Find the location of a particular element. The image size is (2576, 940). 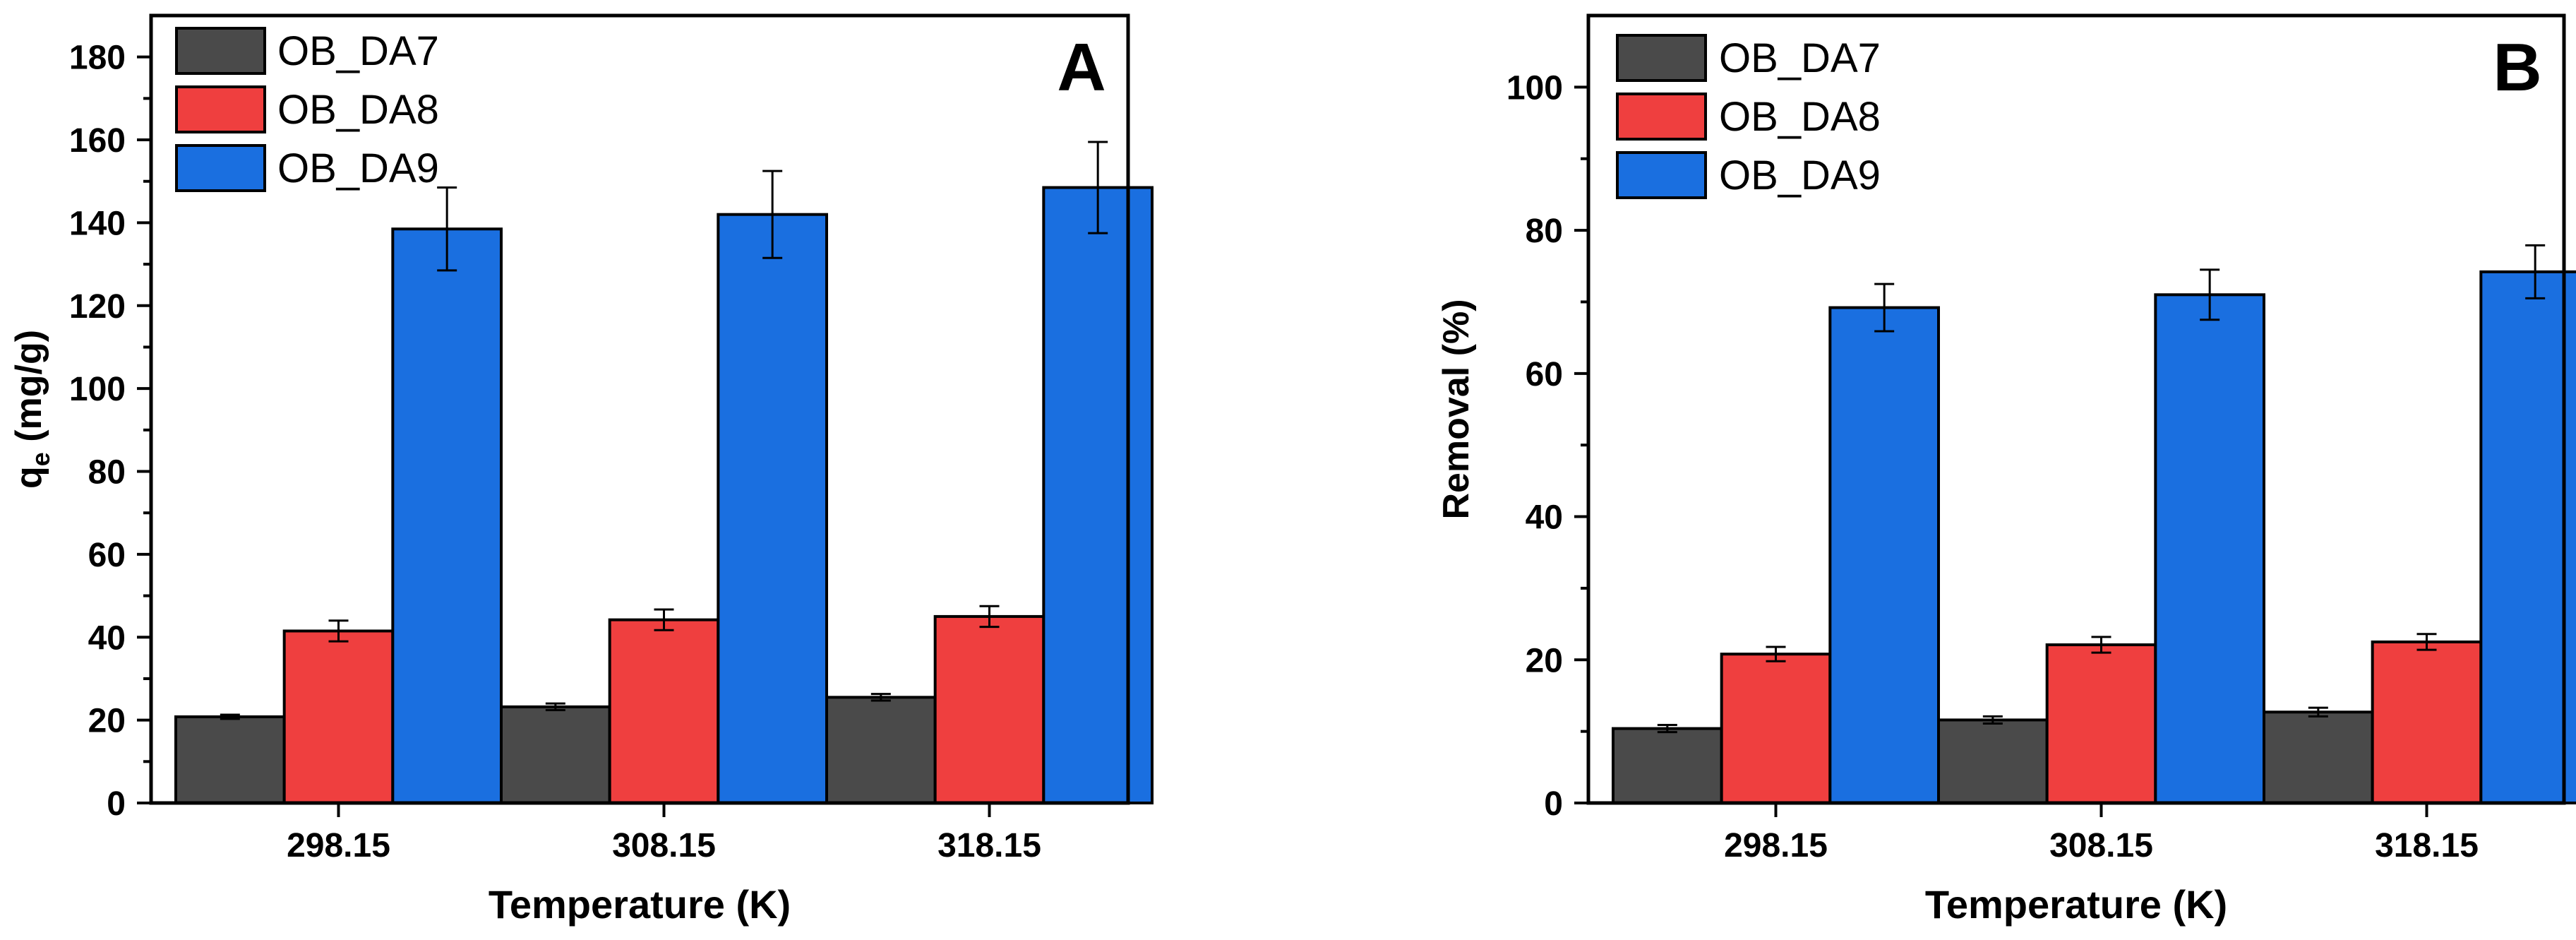

y-axis-title: qe (mg/g) is located at coordinates (31, 409).